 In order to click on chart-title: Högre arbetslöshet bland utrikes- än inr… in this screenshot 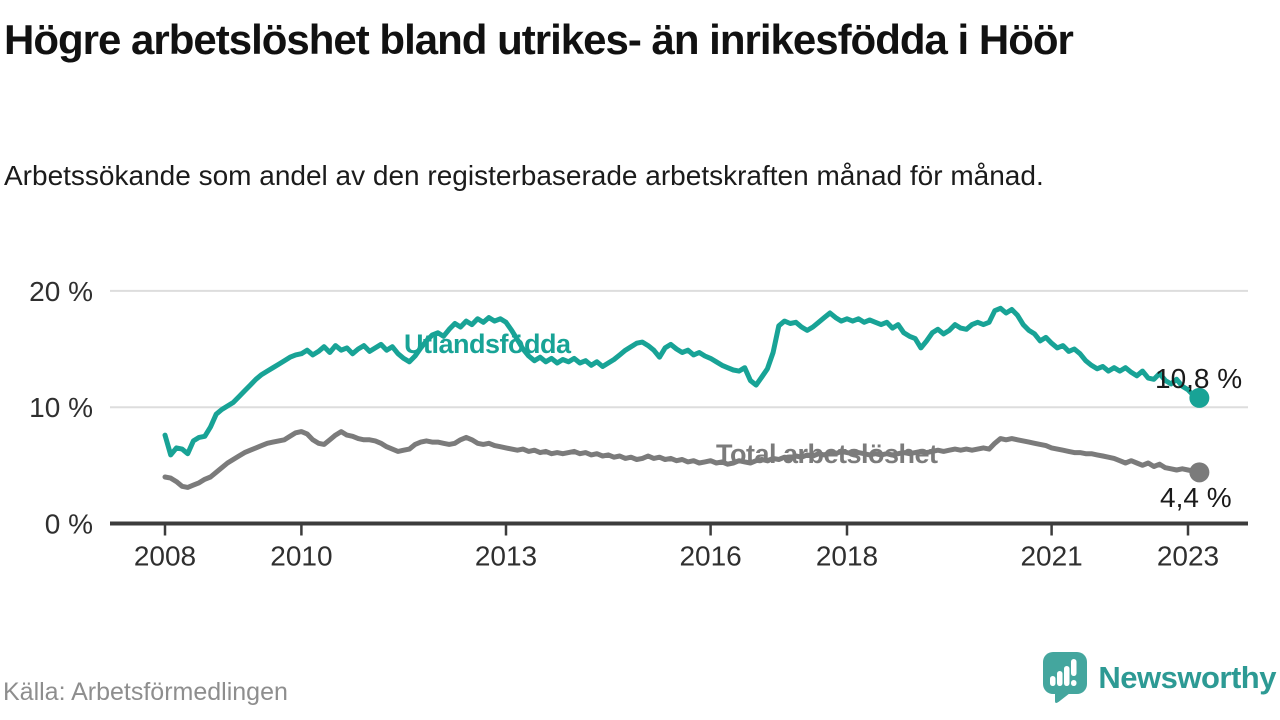, I will do `click(539, 39)`.